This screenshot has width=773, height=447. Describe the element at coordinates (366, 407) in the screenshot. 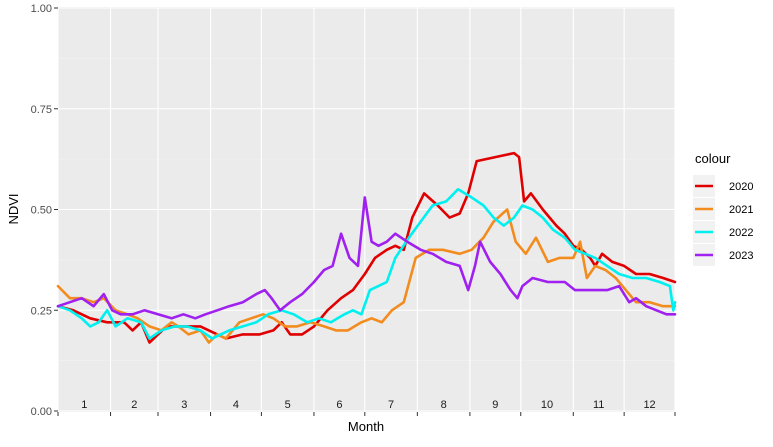

I see `x-tick-labels: 1 2 3 4 5 6 7 8 9 10 11 12` at that location.